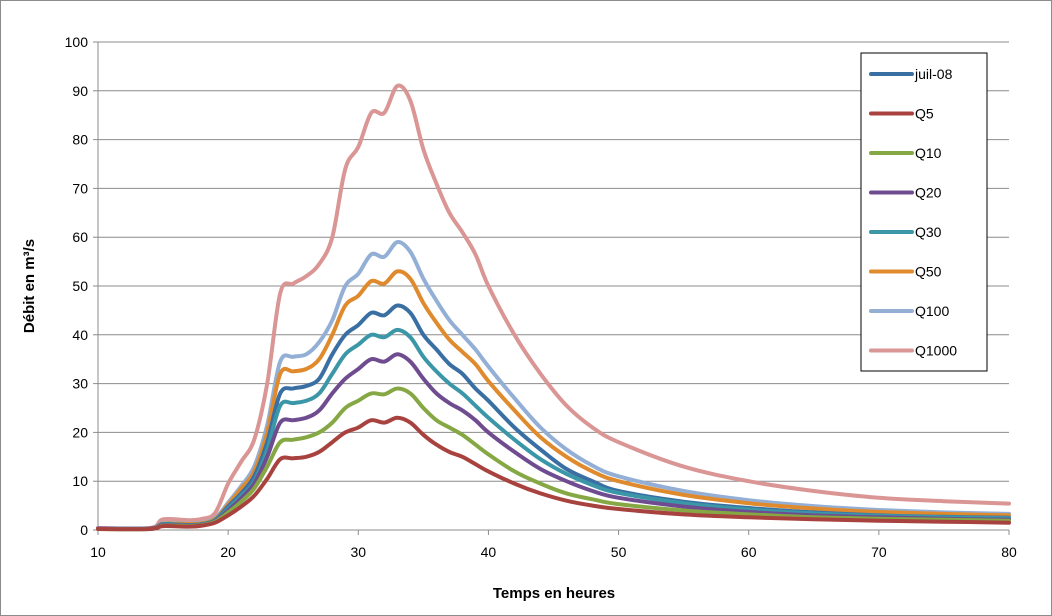 This screenshot has height=616, width=1052. What do you see at coordinates (489, 552) in the screenshot?
I see `x-tick-label: 40` at bounding box center [489, 552].